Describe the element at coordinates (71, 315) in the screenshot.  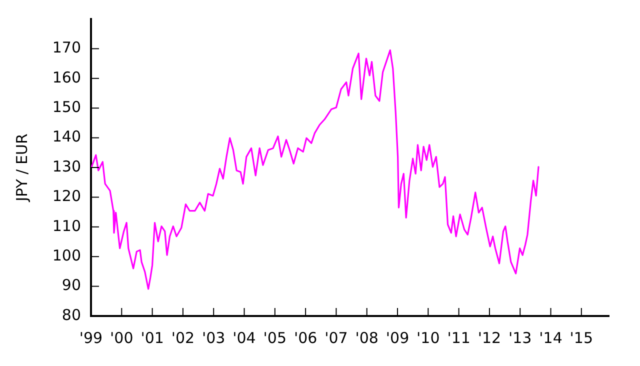
I see `y-tick-label: 80` at that location.